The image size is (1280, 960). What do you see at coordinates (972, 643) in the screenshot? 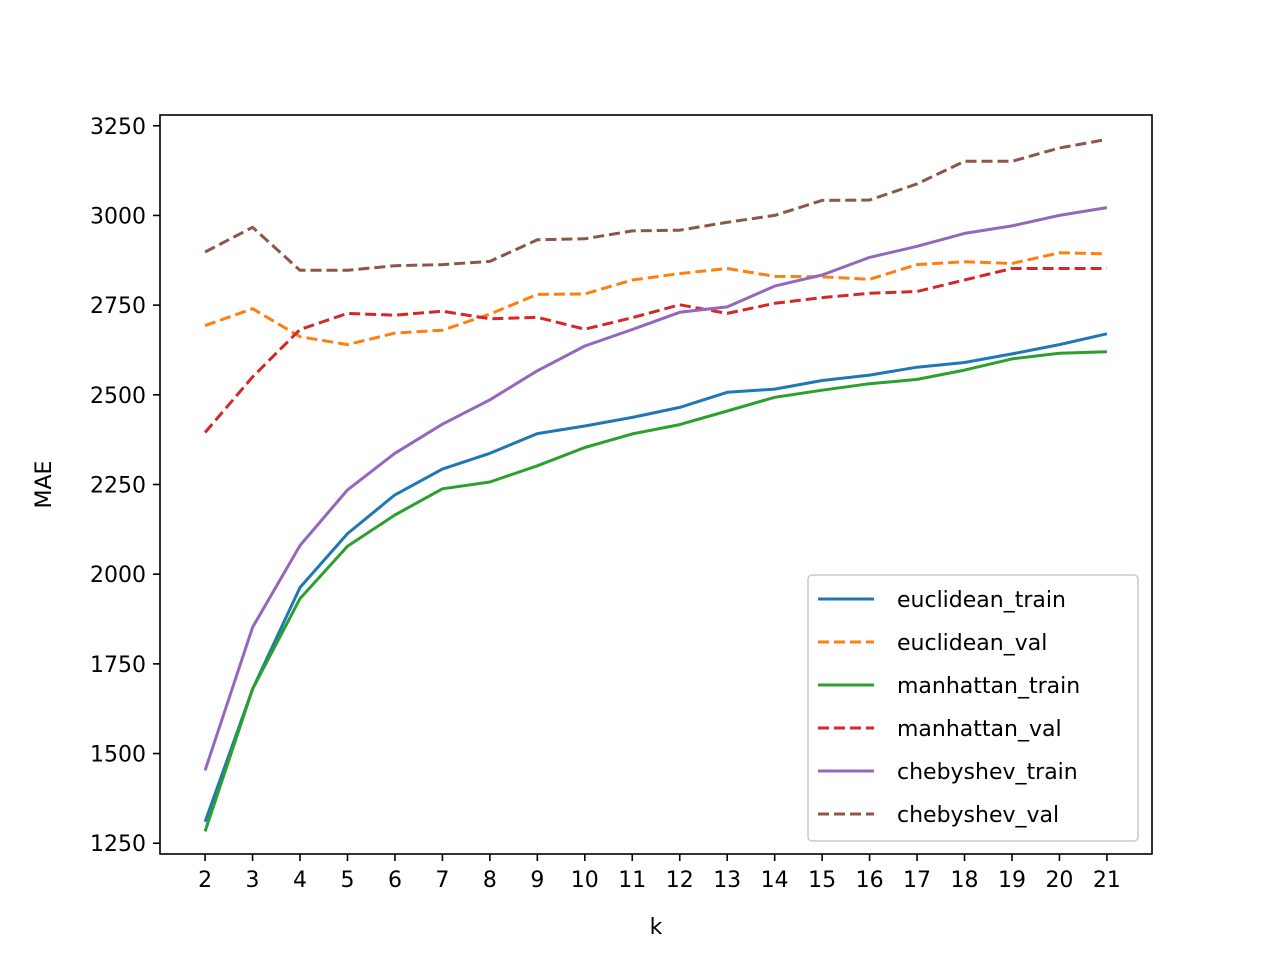
I see `legend-label-euclidean-val: euclidean_val` at bounding box center [972, 643].